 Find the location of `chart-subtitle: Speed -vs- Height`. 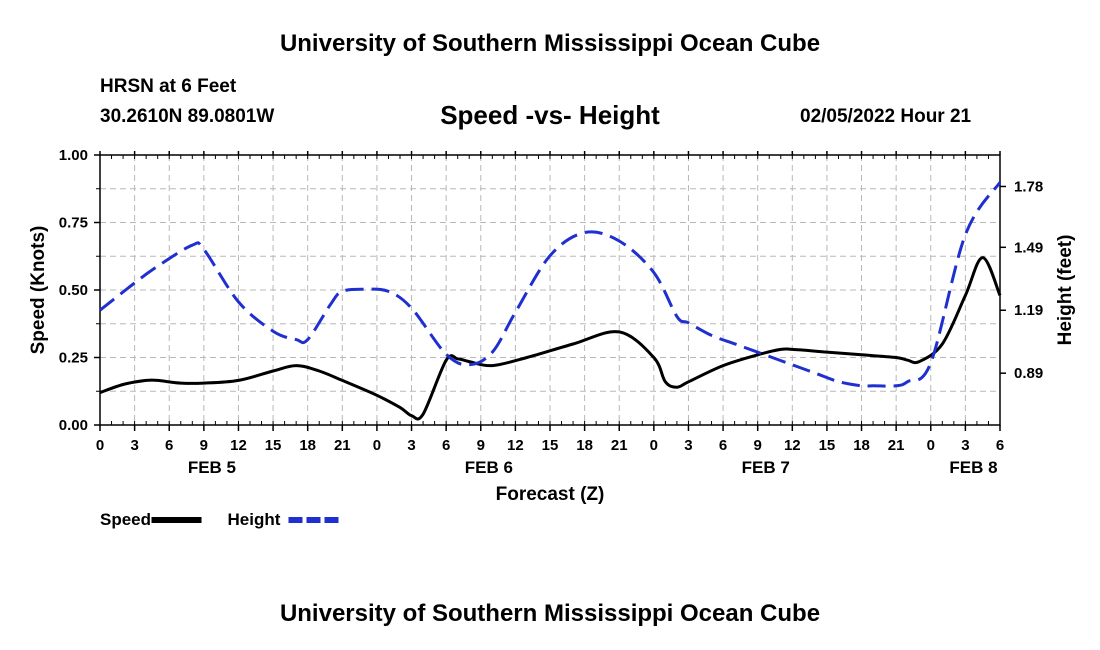

chart-subtitle: Speed -vs- Height is located at coordinates (550, 115).